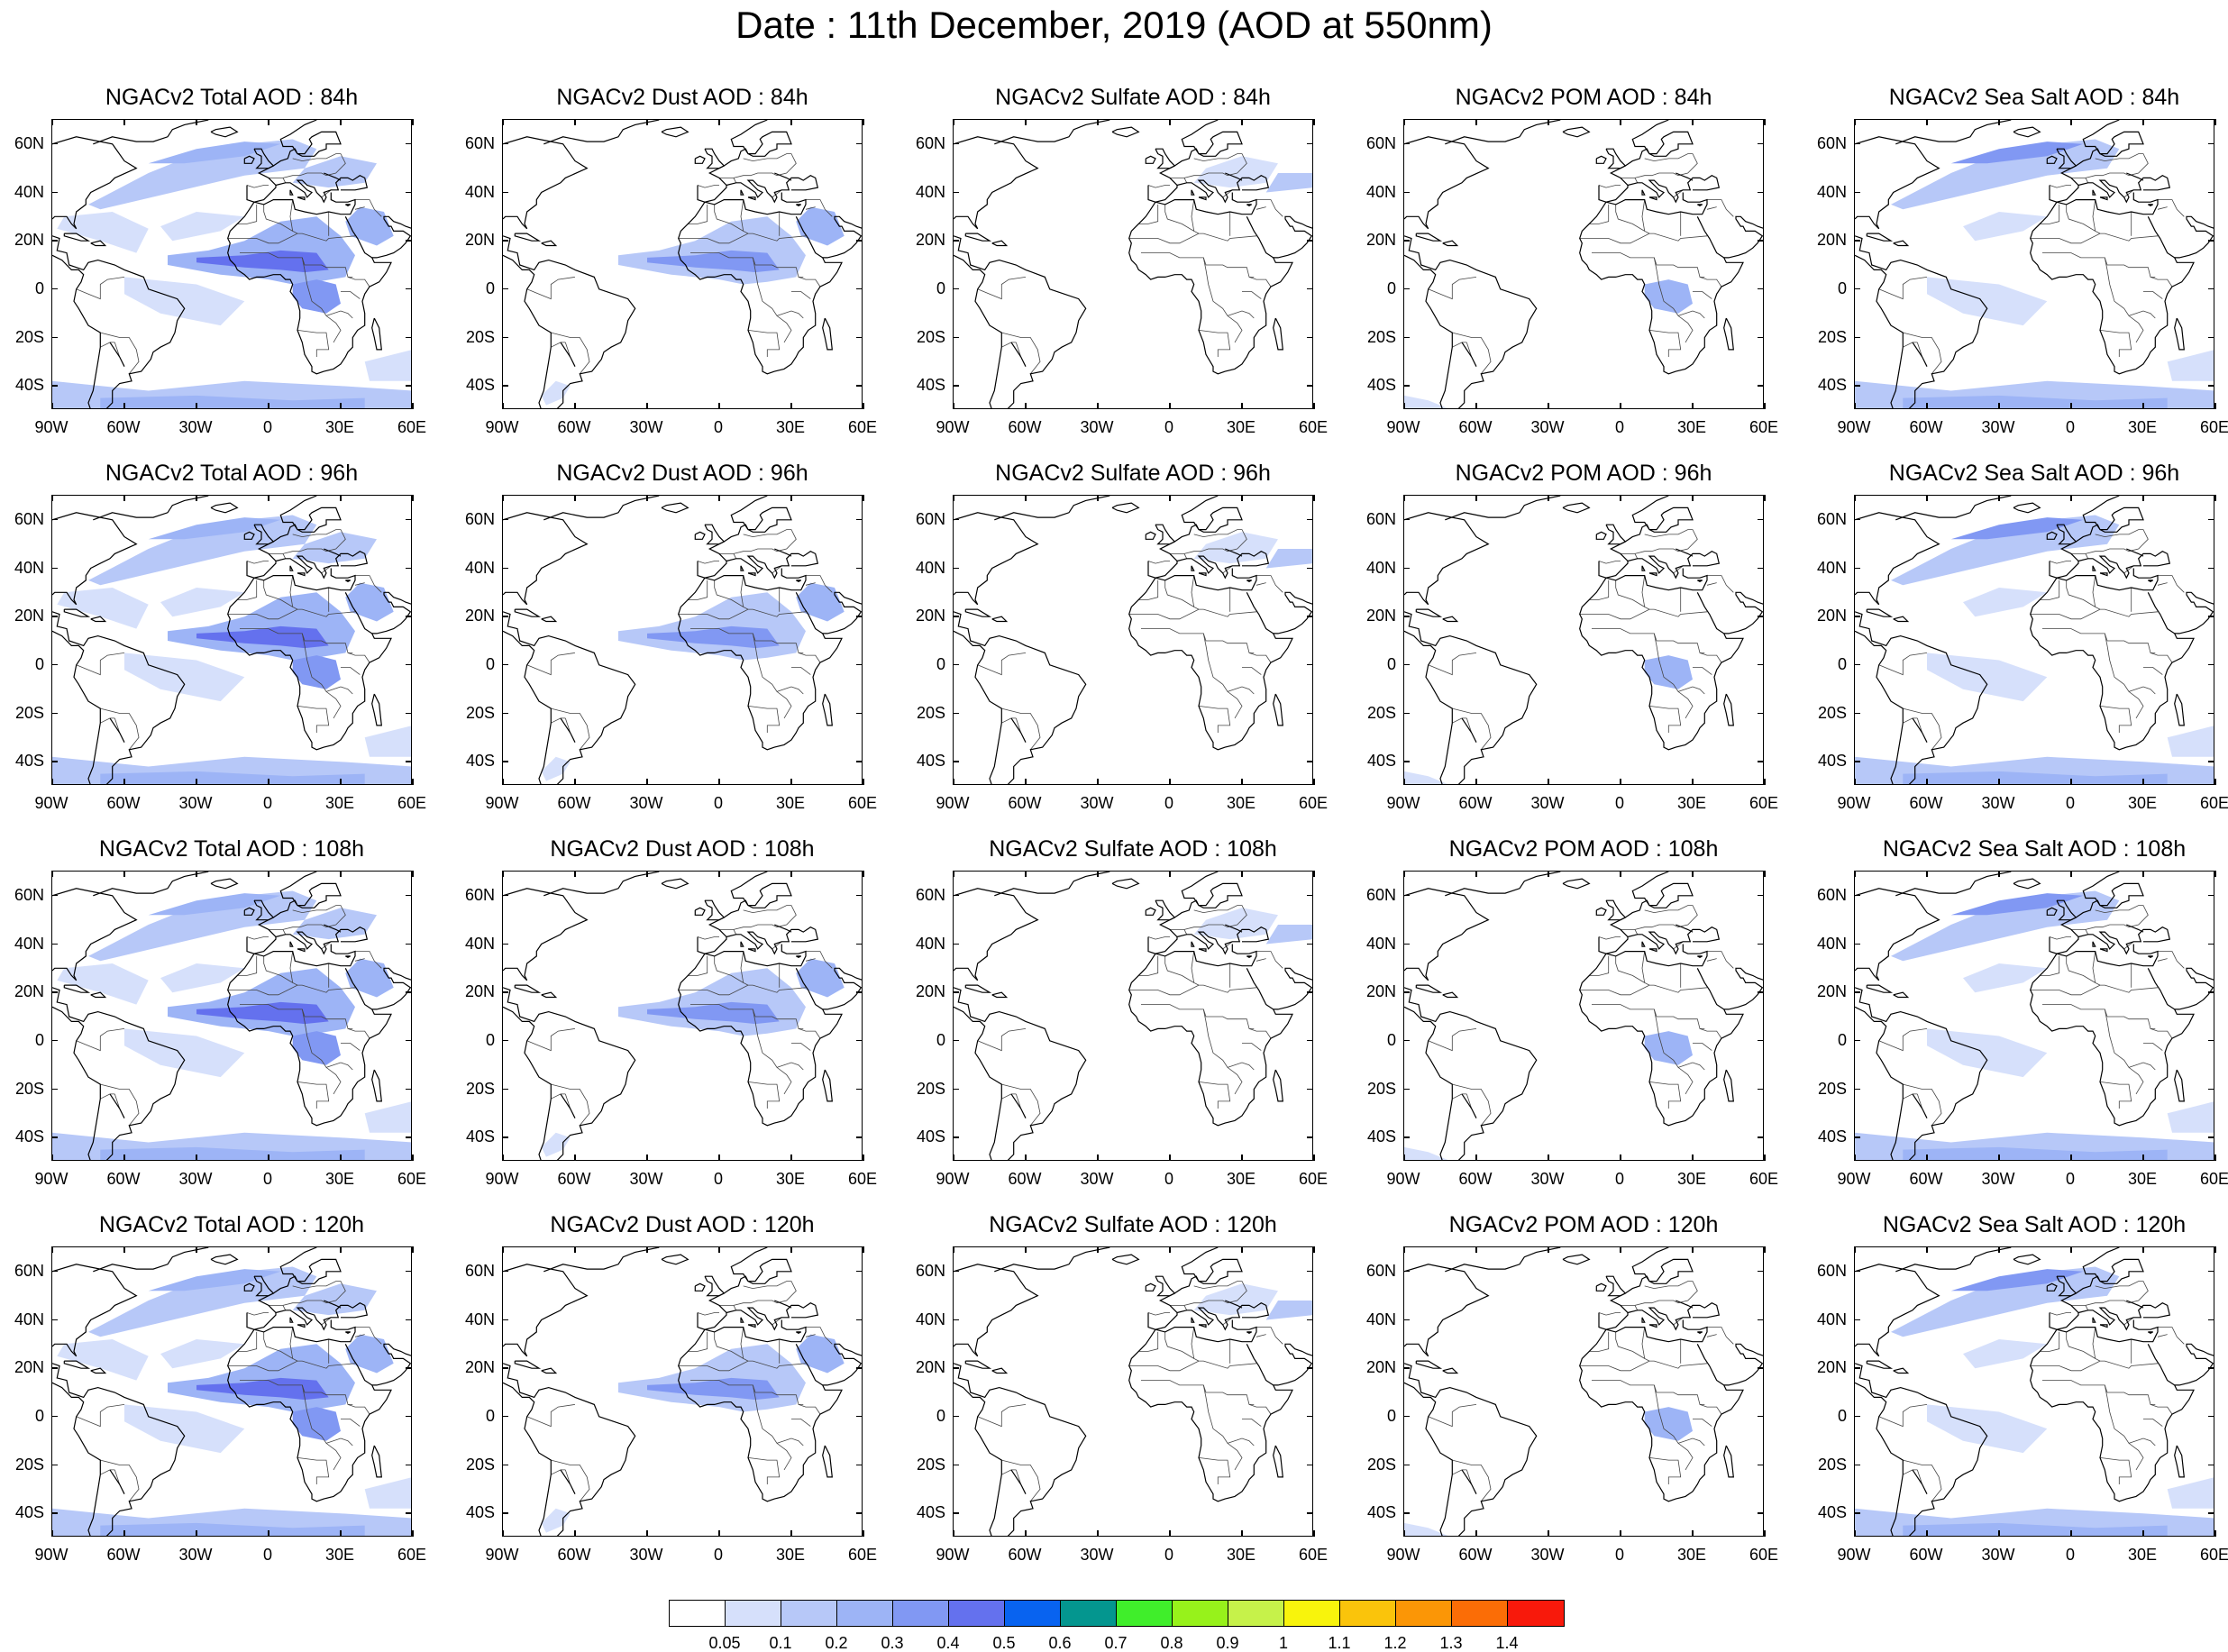 The width and height of the screenshot is (2228, 1652). Describe the element at coordinates (1691, 1555) in the screenshot. I see `lon-tick-label: 30E` at that location.